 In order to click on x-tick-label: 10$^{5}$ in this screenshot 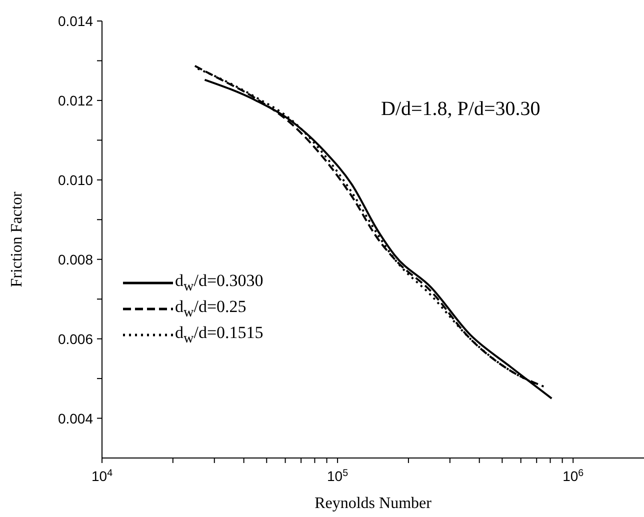, I will do `click(338, 476)`.